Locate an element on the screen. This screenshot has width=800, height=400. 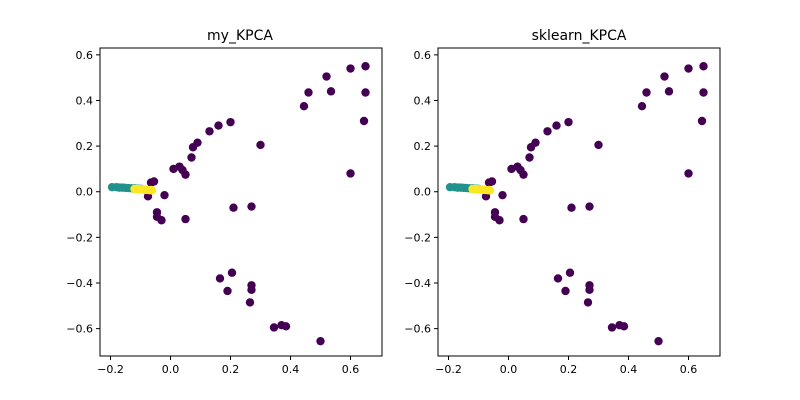
subplot-title: my_KPCA is located at coordinates (240, 36).